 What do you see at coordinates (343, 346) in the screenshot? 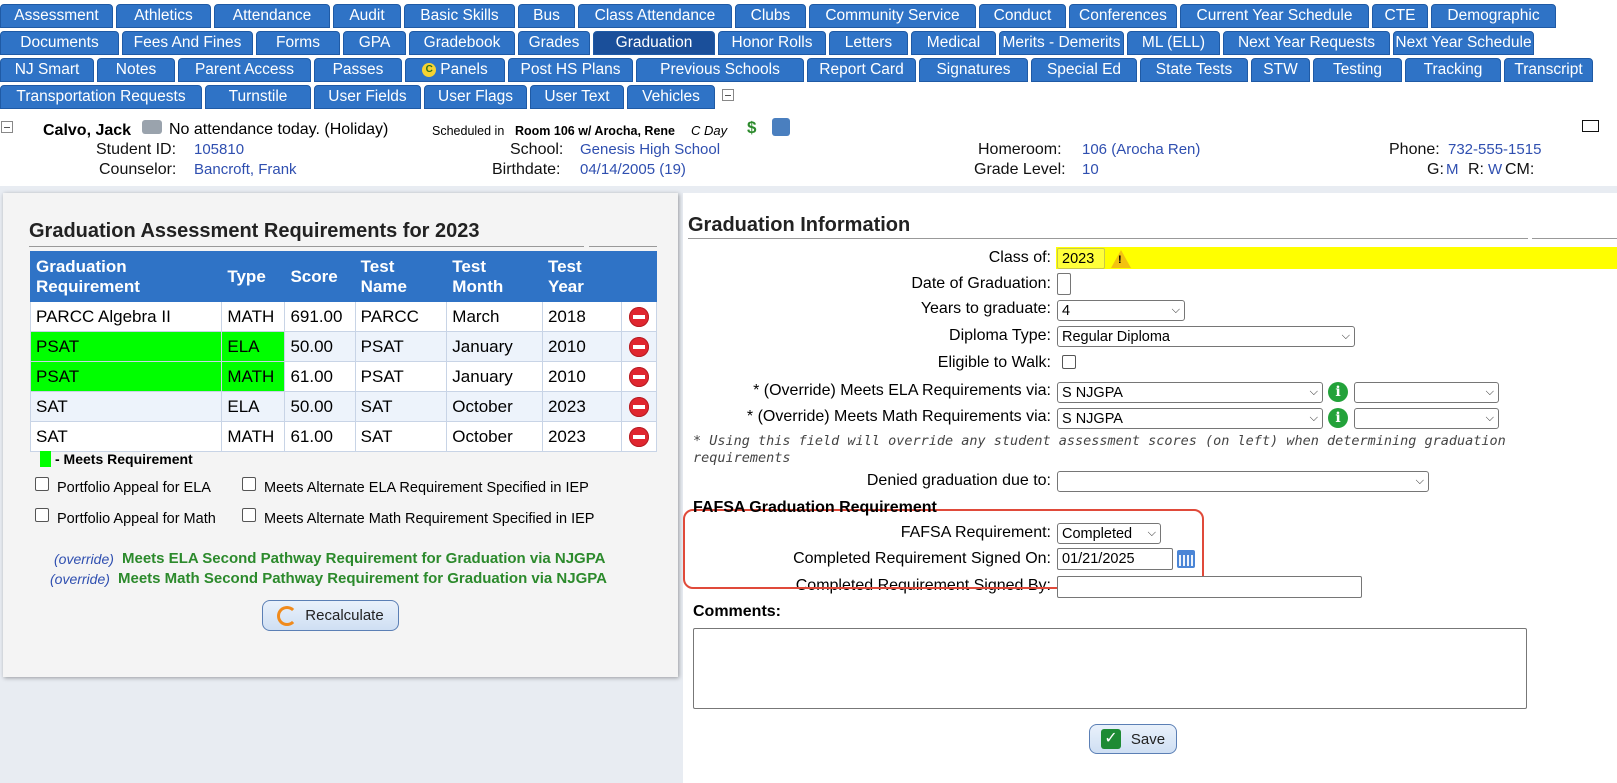
I see `table-row: PSAT ELA 50.00 PSAT January 2010` at bounding box center [343, 346].